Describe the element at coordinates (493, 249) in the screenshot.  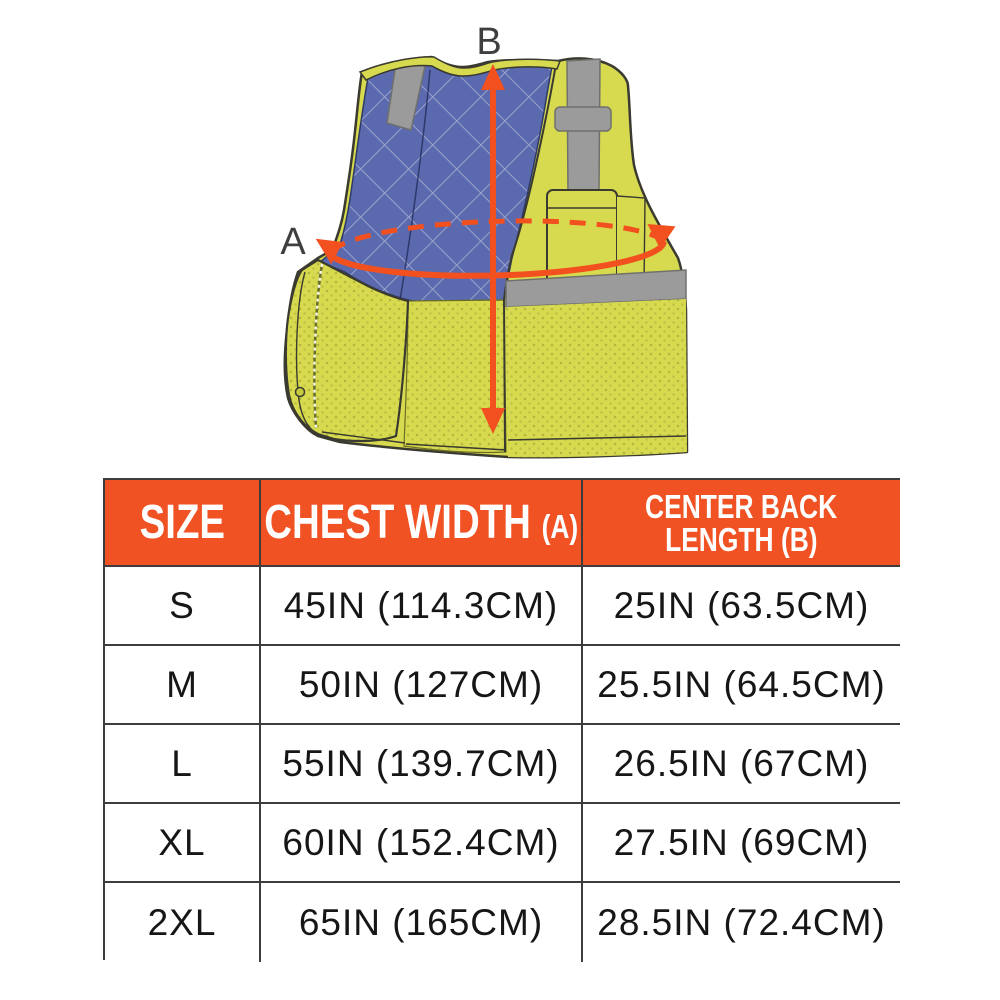
I see `back-length-arrow` at that location.